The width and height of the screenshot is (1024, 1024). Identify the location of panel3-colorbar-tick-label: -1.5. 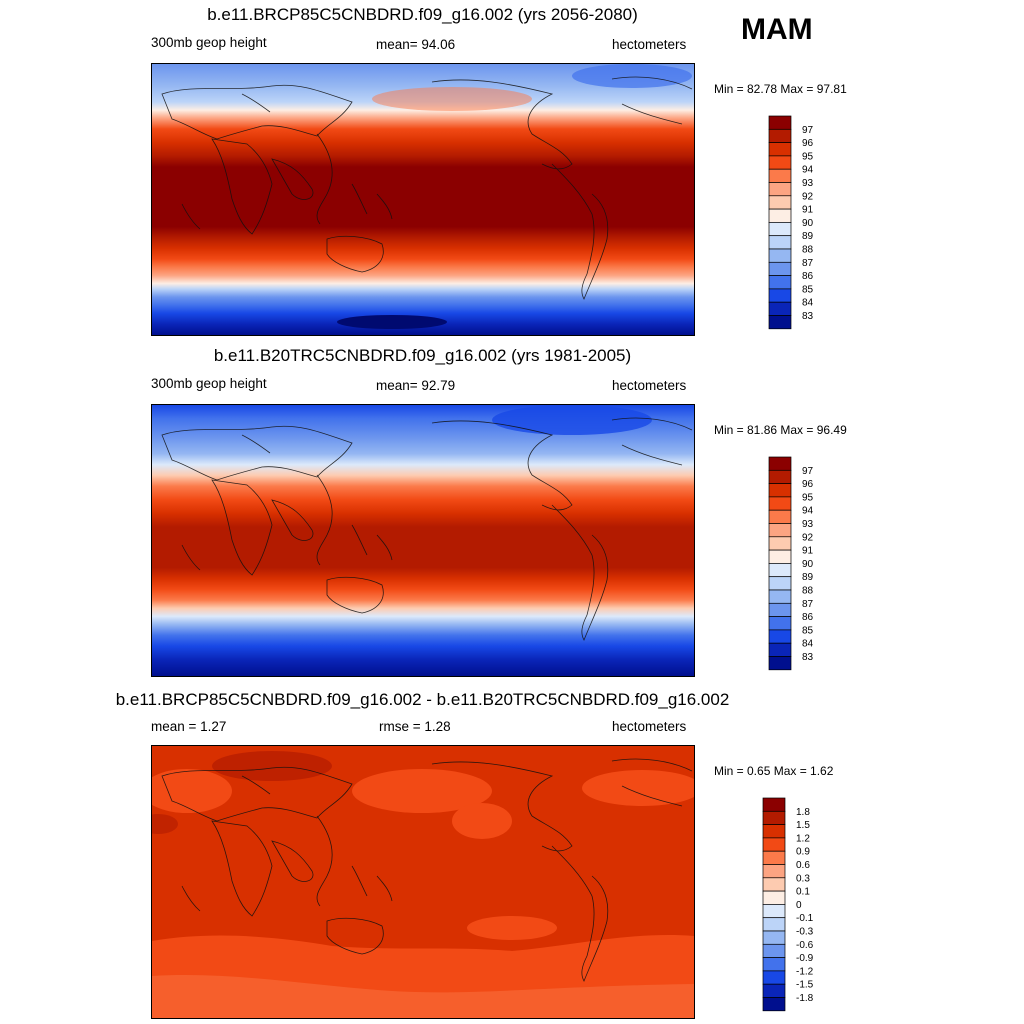
(805, 985).